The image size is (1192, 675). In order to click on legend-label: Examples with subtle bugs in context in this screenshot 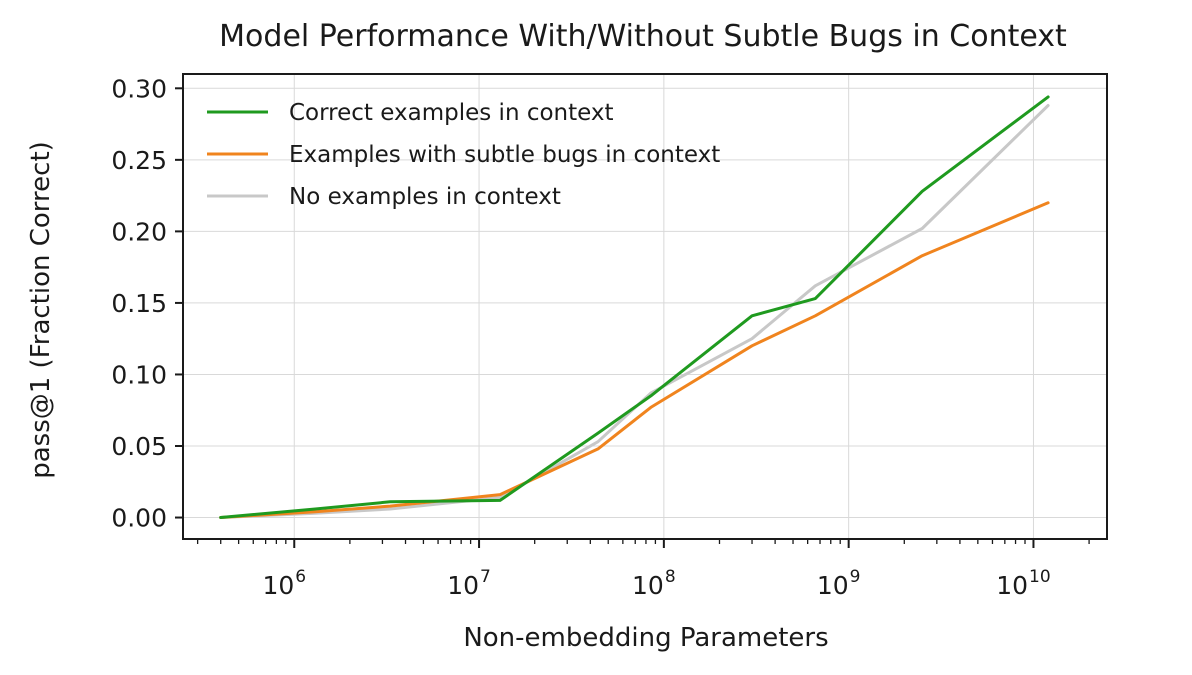, I will do `click(504, 155)`.